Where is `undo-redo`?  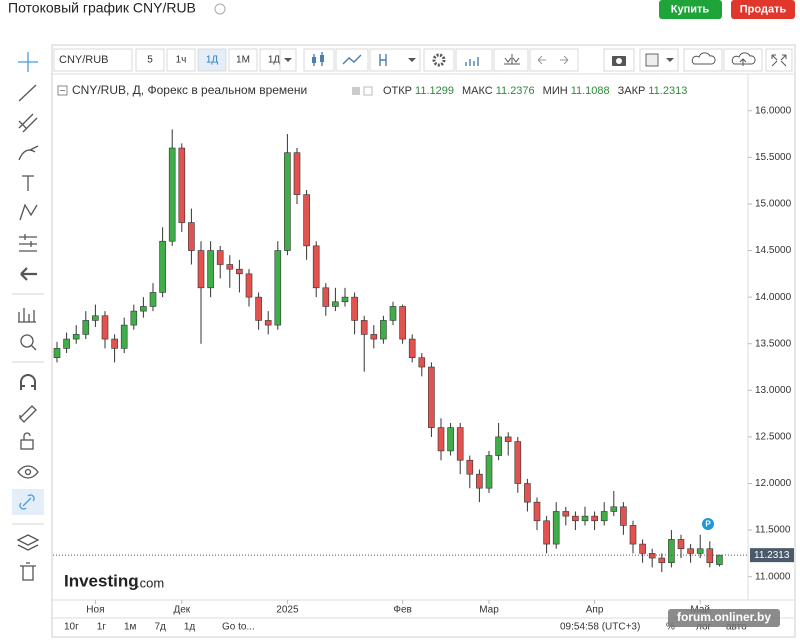
undo-redo is located at coordinates (554, 60).